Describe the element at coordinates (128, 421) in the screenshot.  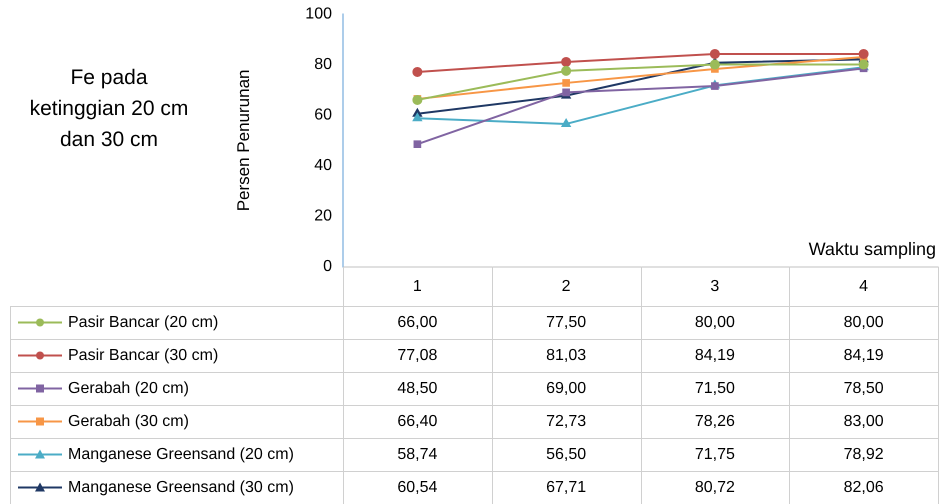
I see `legend-label: Gerabah (30 cm)` at that location.